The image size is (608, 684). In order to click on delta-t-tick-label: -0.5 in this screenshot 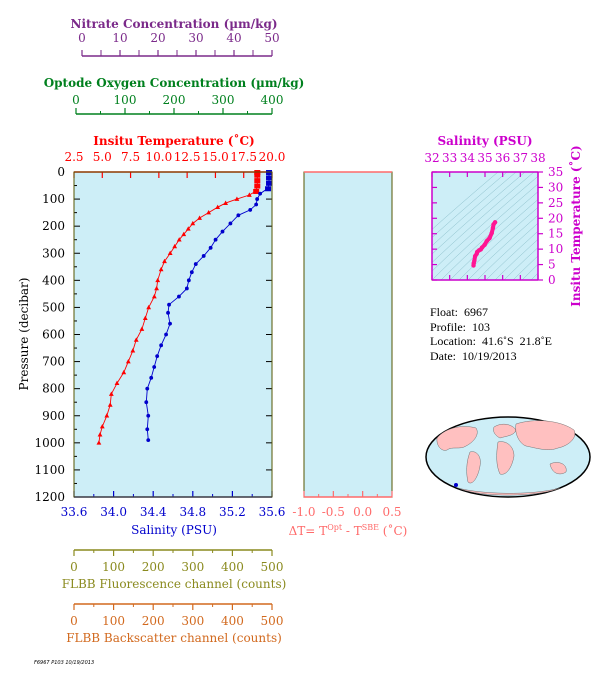, I will do `click(333, 512)`.